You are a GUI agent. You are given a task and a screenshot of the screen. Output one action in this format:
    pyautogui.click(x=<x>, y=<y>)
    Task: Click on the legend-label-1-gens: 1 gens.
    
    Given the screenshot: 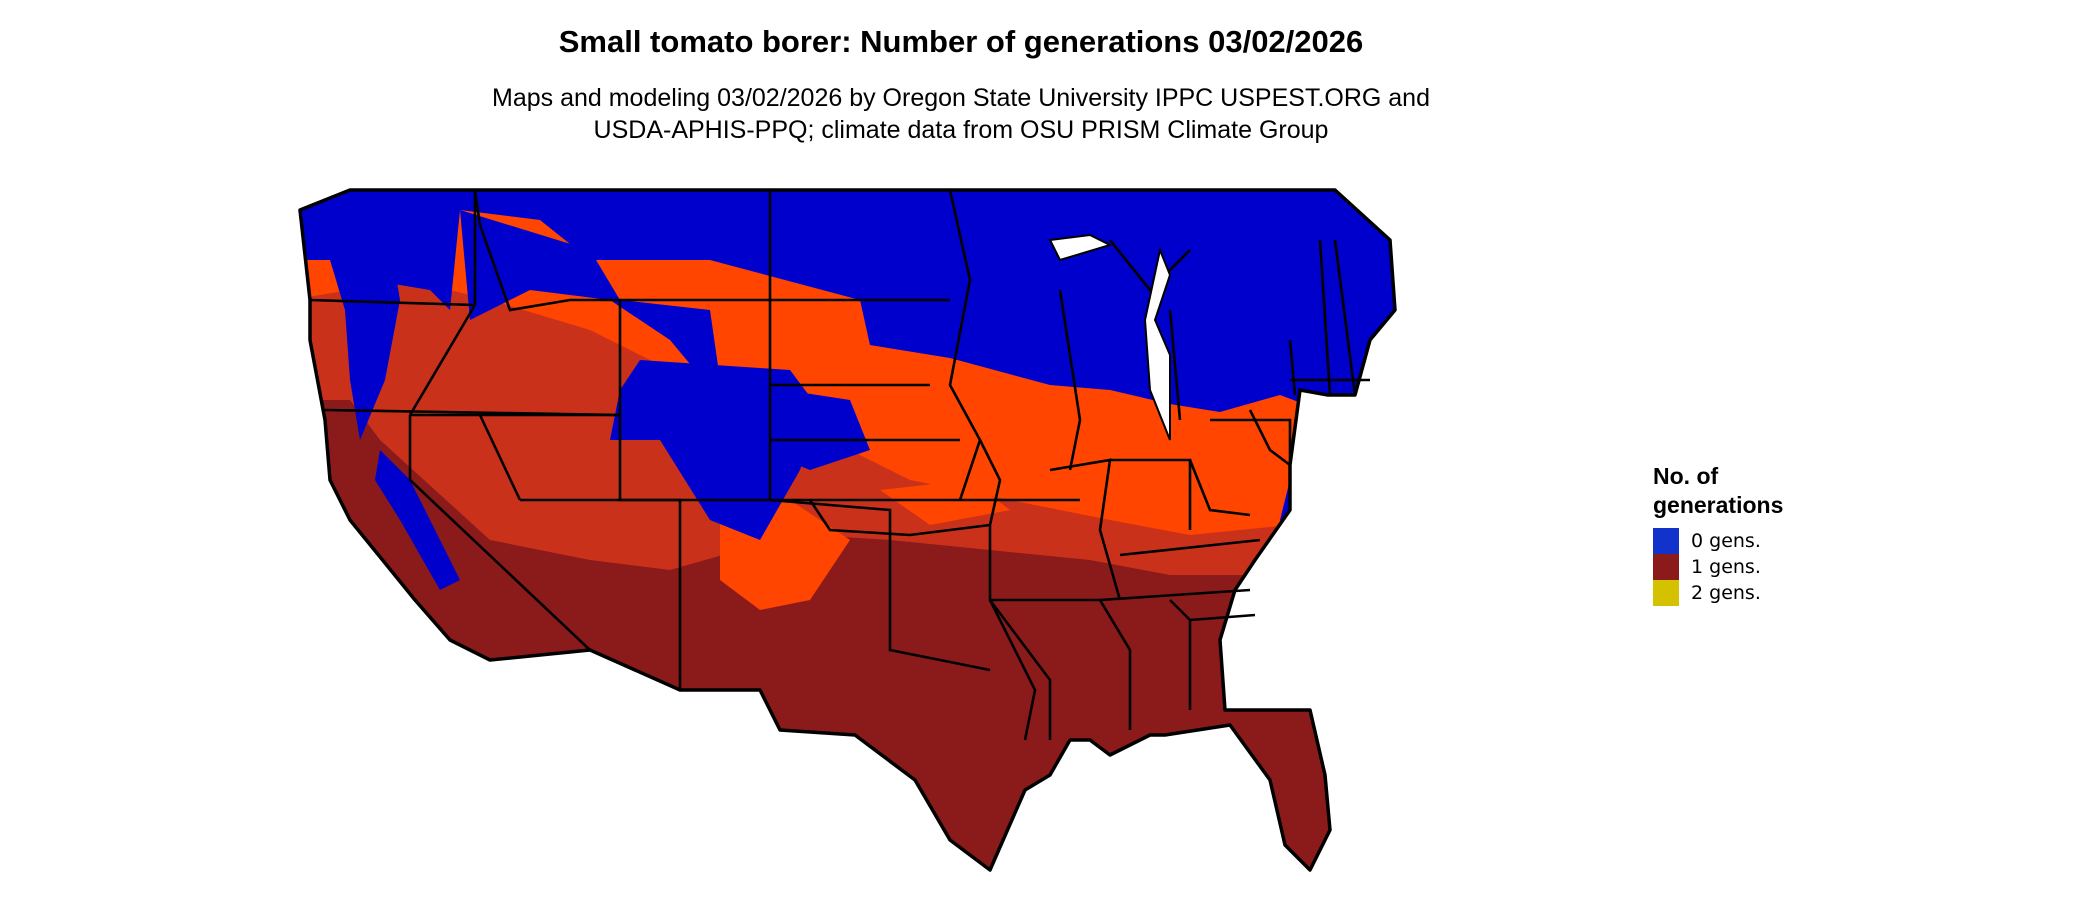 What is the action you would take?
    pyautogui.click(x=1726, y=567)
    